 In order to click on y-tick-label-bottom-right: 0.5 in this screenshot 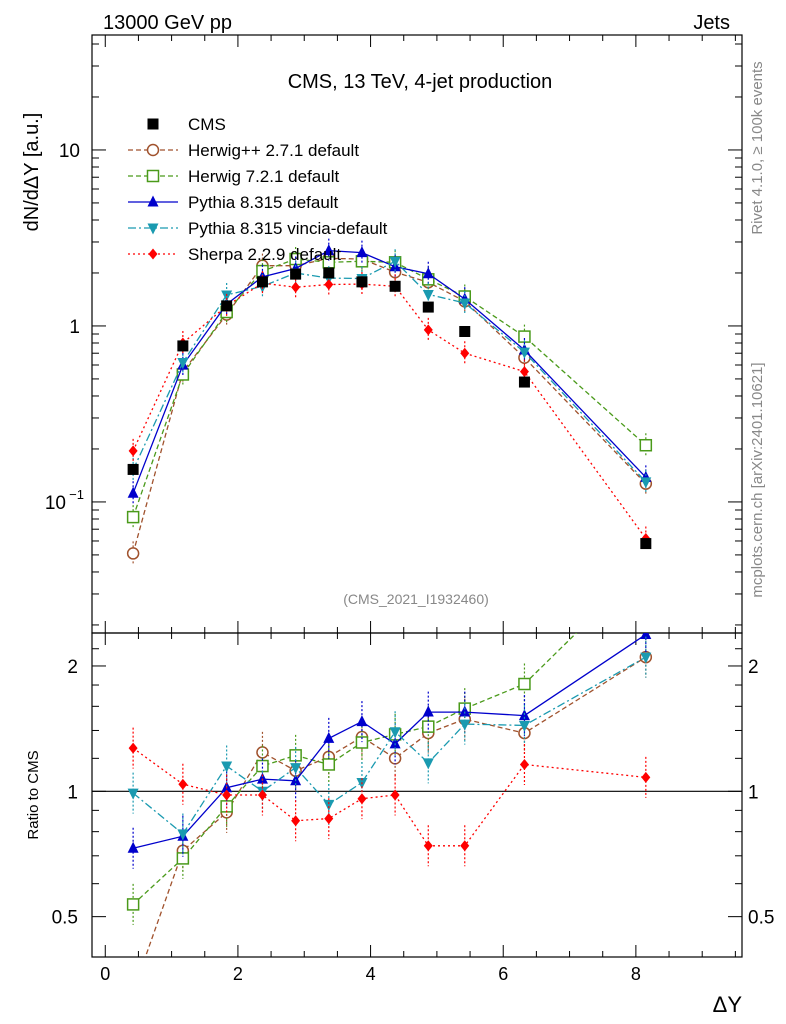, I will do `click(761, 918)`.